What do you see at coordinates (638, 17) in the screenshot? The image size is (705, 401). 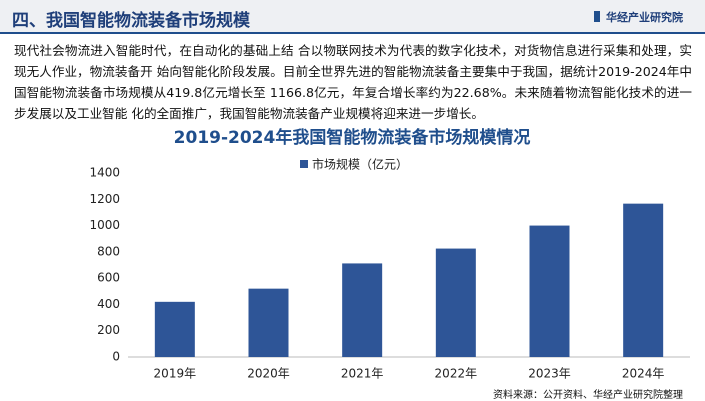 I see `logo: 华经产业研究院` at bounding box center [638, 17].